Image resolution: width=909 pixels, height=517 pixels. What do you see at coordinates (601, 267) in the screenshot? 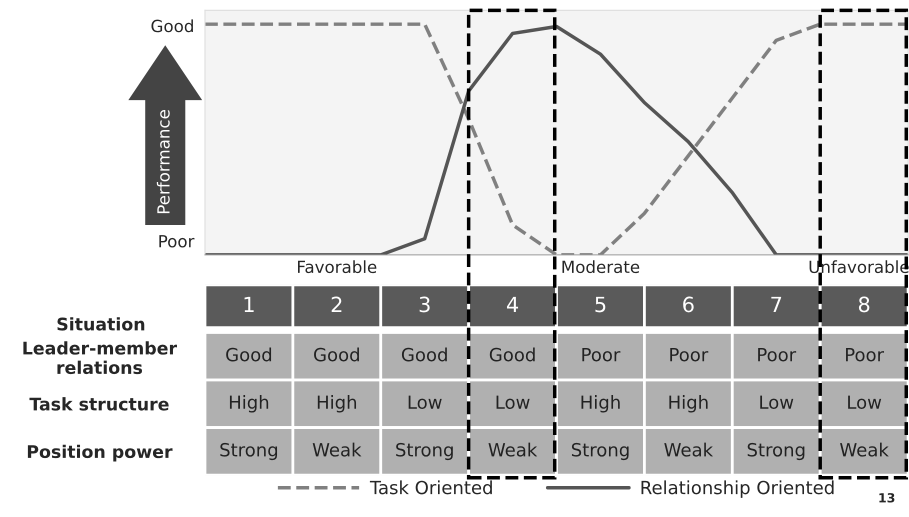
I see `text: Moderate` at bounding box center [601, 267].